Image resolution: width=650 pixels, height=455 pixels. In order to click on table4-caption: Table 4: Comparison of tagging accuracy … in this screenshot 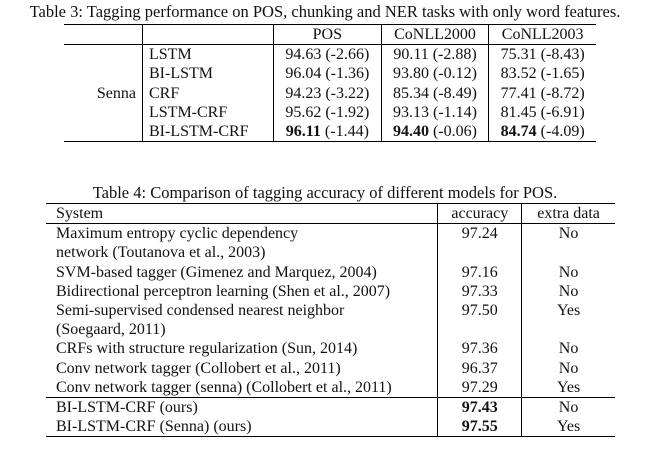, I will do `click(325, 192)`.